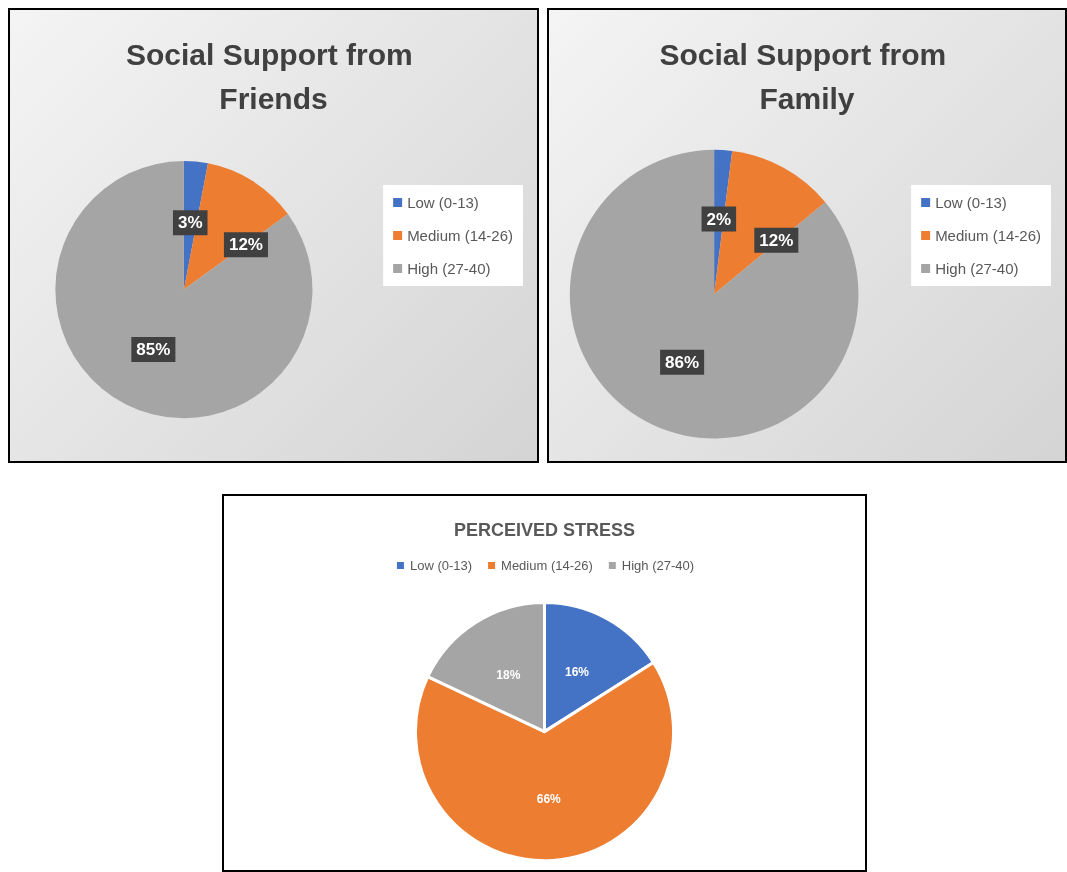 Image resolution: width=1067 pixels, height=872 pixels. Describe the element at coordinates (544, 530) in the screenshot. I see `chart-title: PERCEIVED STRESS` at that location.